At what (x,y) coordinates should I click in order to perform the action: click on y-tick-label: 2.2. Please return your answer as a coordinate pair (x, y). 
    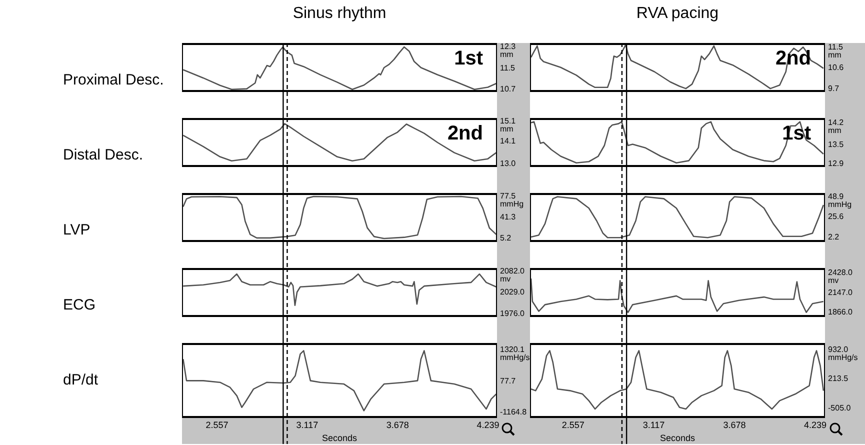
    Looking at the image, I should click on (834, 237).